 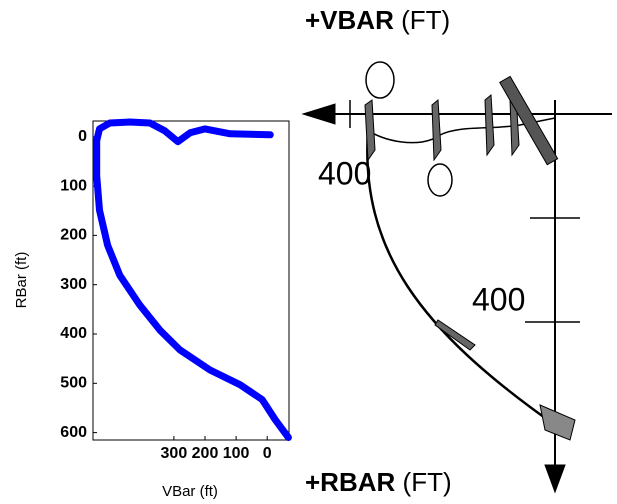 What do you see at coordinates (236, 453) in the screenshot?
I see `x-tick-label: 100` at bounding box center [236, 453].